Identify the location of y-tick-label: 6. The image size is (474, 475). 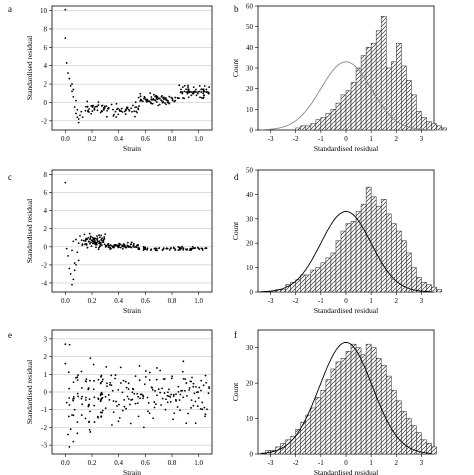
(46, 193).